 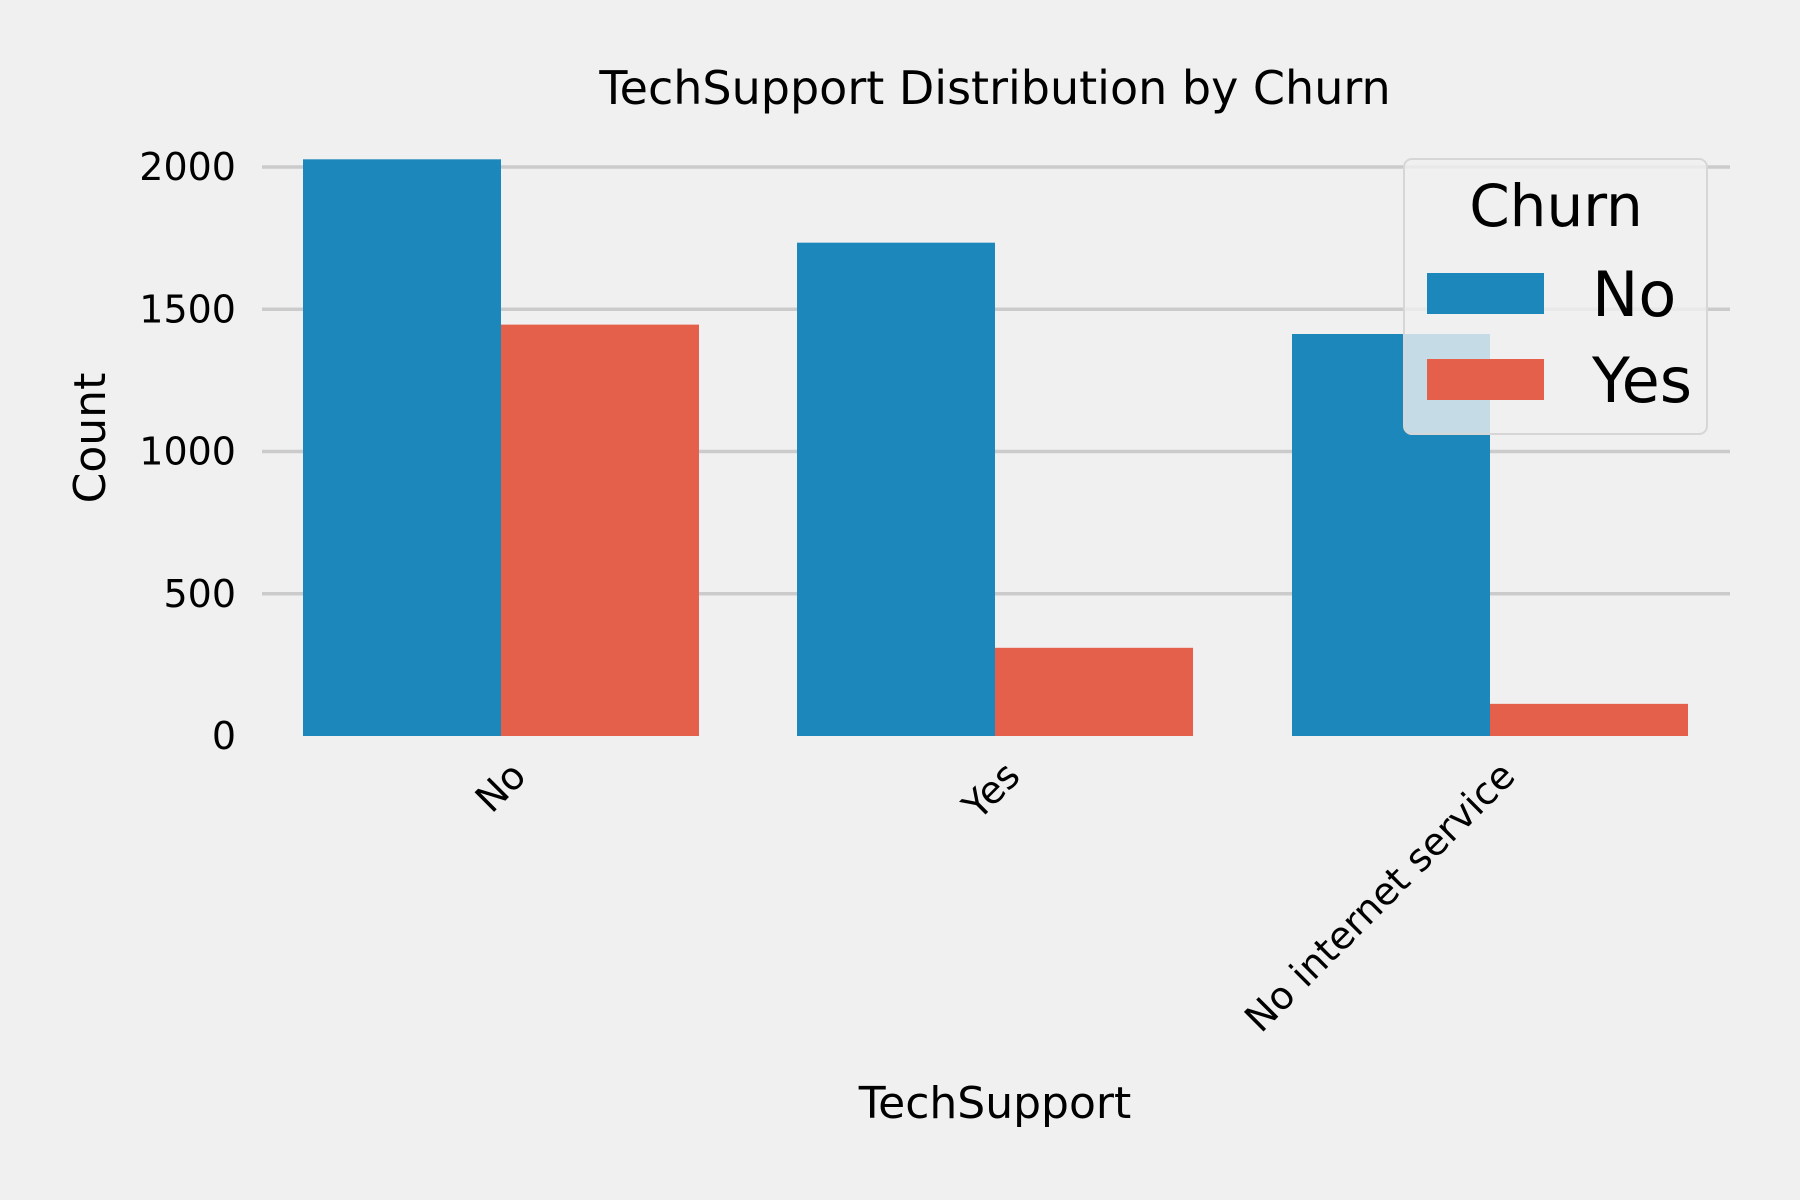 What do you see at coordinates (1485, 379) in the screenshot?
I see `legend-swatch-yes` at bounding box center [1485, 379].